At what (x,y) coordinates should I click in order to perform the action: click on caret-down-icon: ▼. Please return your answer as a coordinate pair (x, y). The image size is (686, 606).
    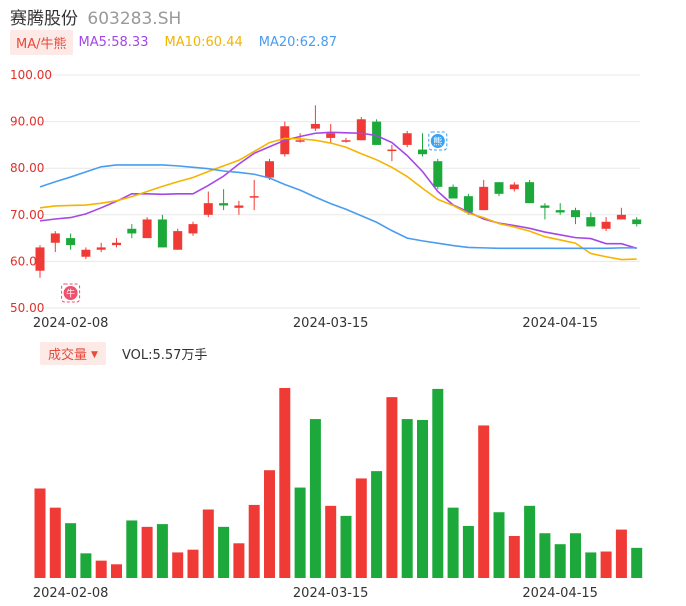
    Looking at the image, I should click on (94, 355).